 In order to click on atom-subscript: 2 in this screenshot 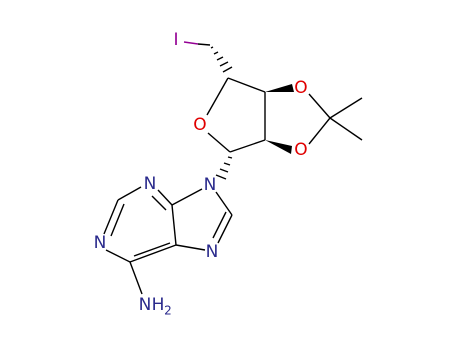, I will do `click(168, 311)`.